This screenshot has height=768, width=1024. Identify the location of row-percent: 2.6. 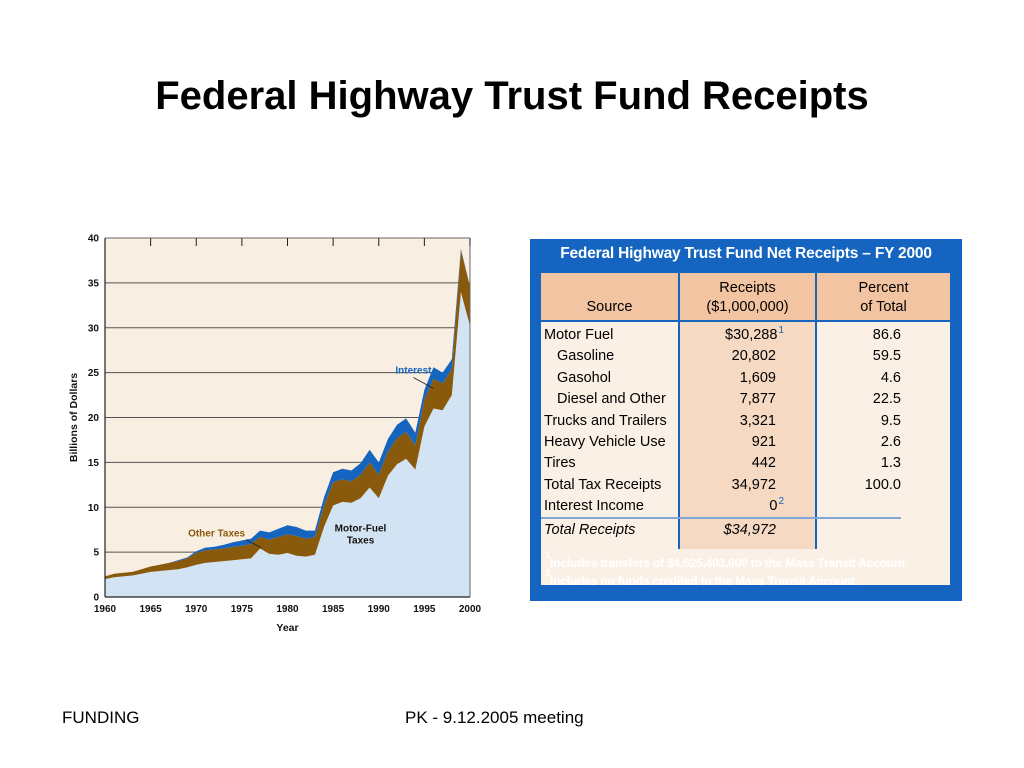
(890, 442).